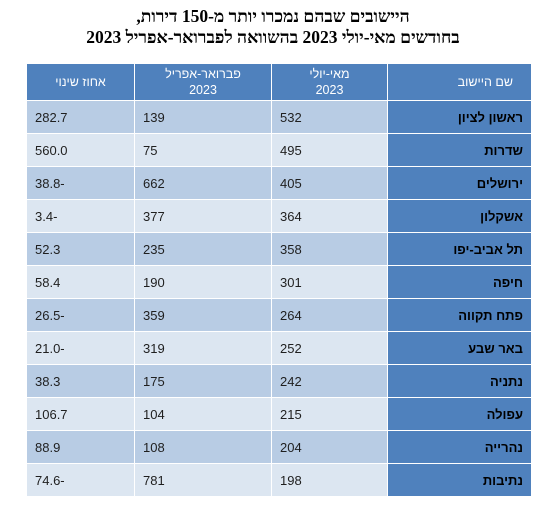 This screenshot has height=532, width=546. I want to click on feb-apr-cell: 104, so click(203, 414).